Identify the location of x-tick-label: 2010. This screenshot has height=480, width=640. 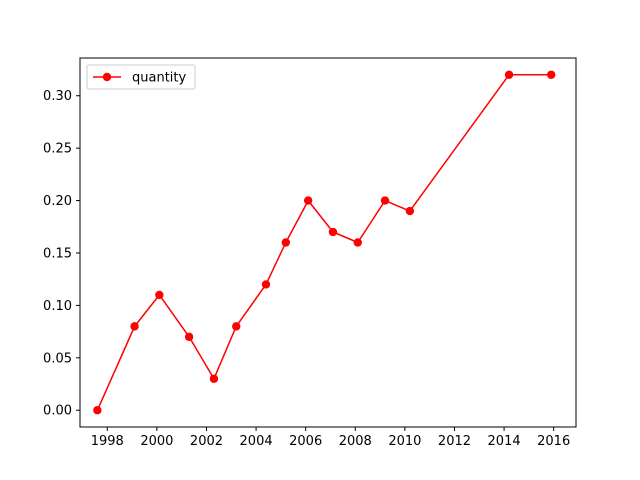
(404, 441).